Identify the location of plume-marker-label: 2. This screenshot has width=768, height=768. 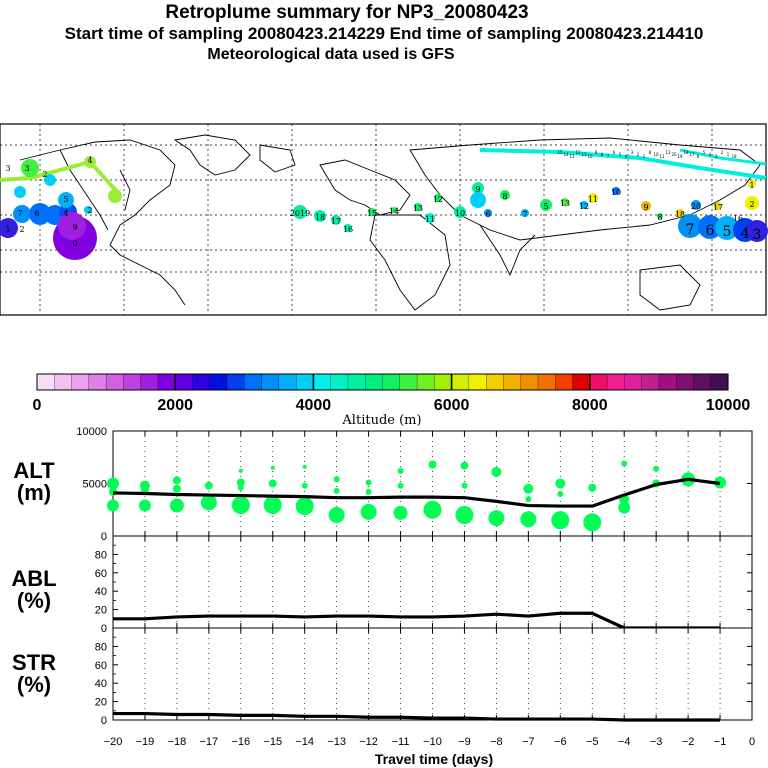
(722, 152).